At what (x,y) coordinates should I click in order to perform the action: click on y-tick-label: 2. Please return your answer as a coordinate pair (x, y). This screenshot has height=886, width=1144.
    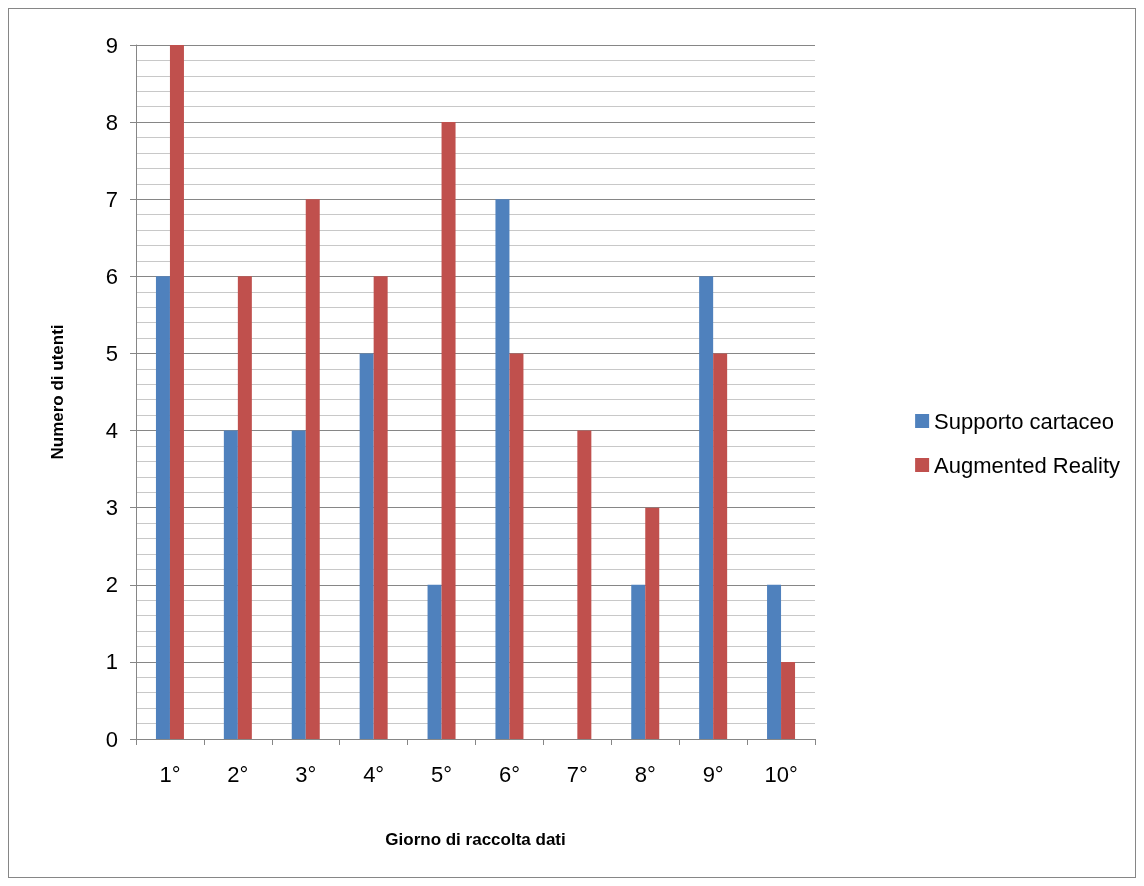
    Looking at the image, I should click on (111, 585).